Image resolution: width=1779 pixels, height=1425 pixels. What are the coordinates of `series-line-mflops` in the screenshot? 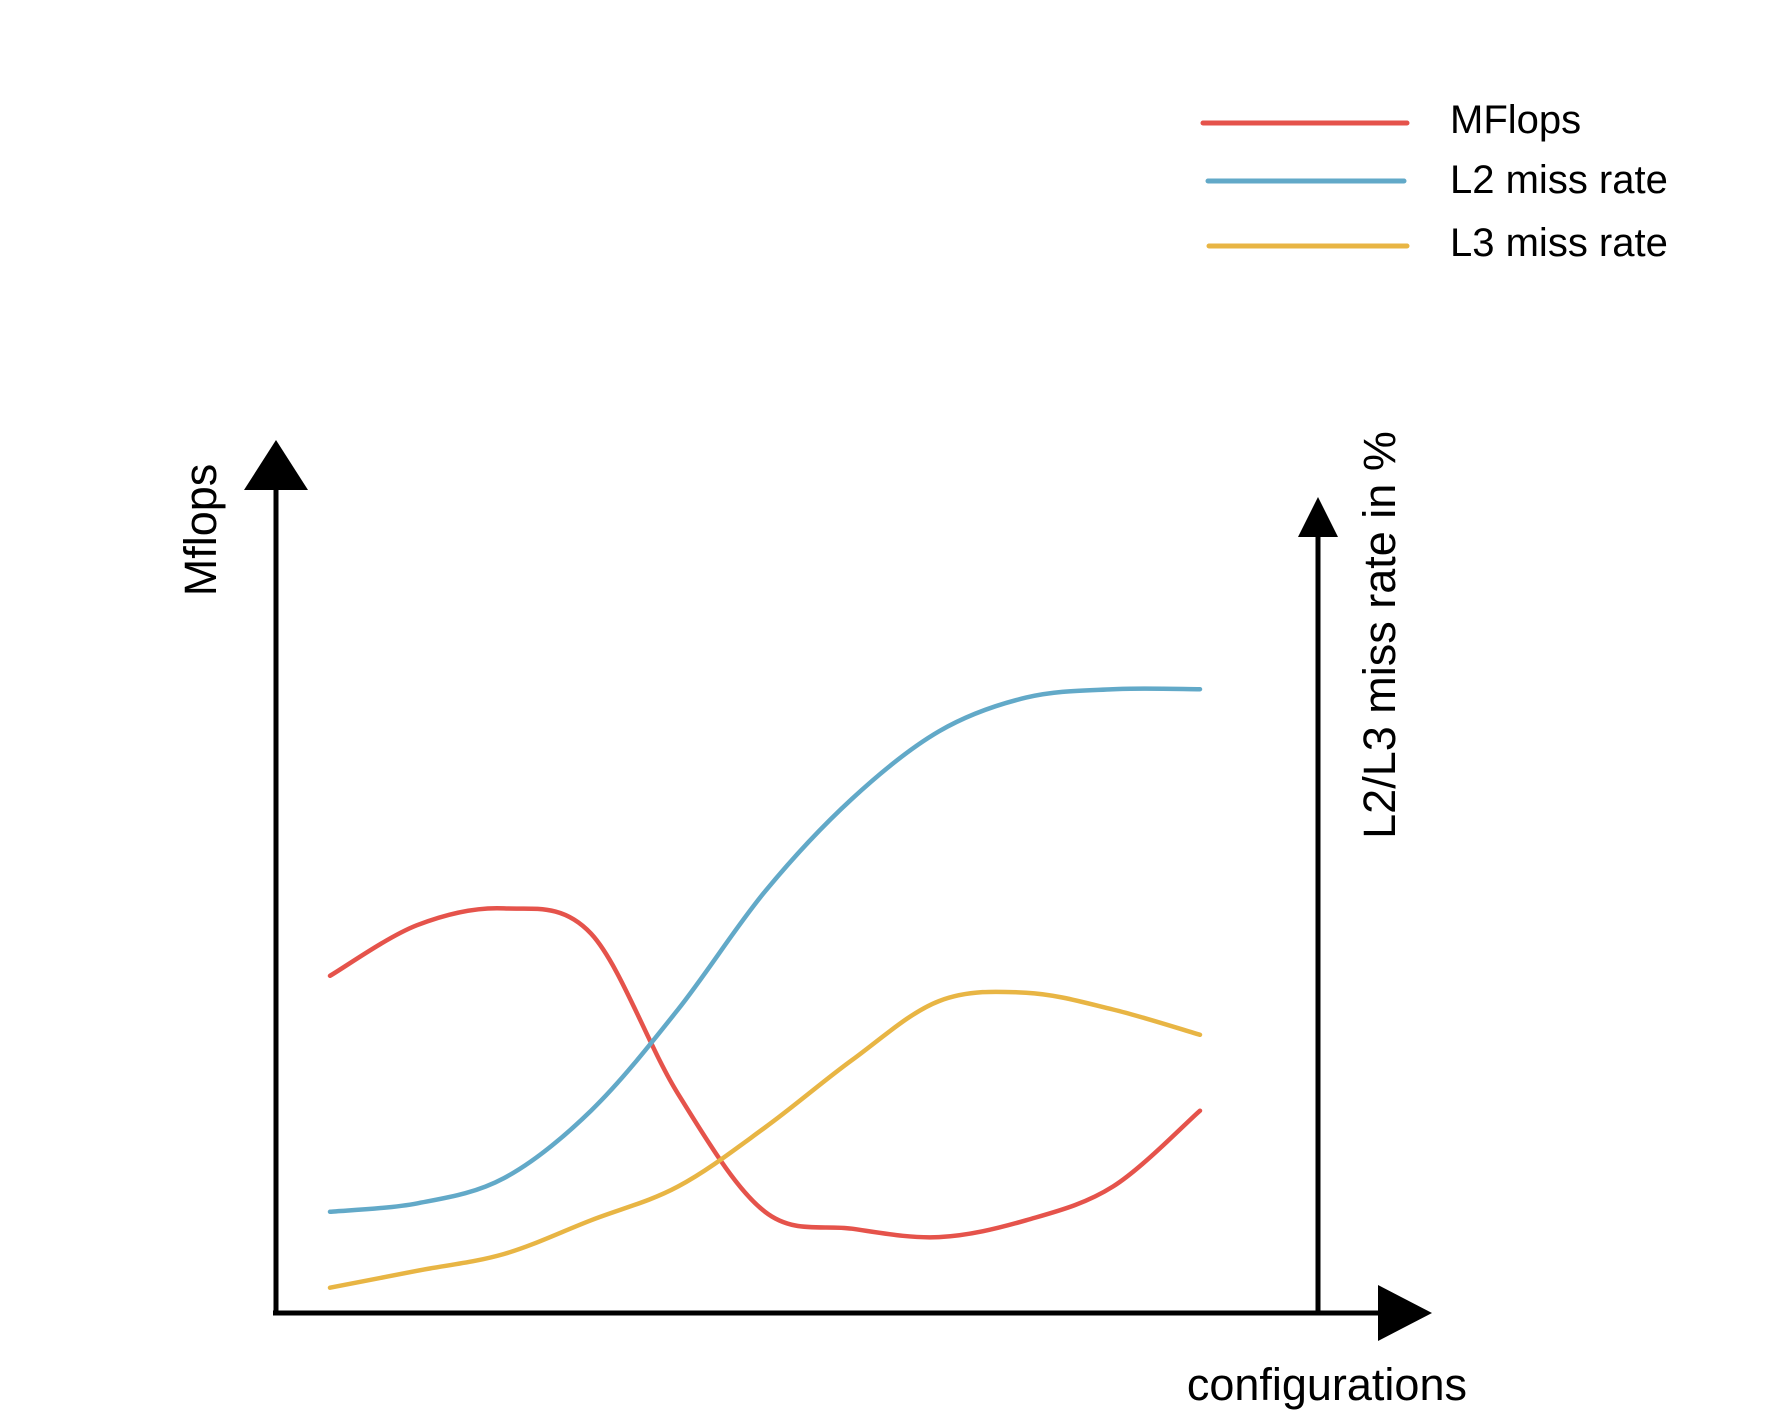 It's located at (765, 1072).